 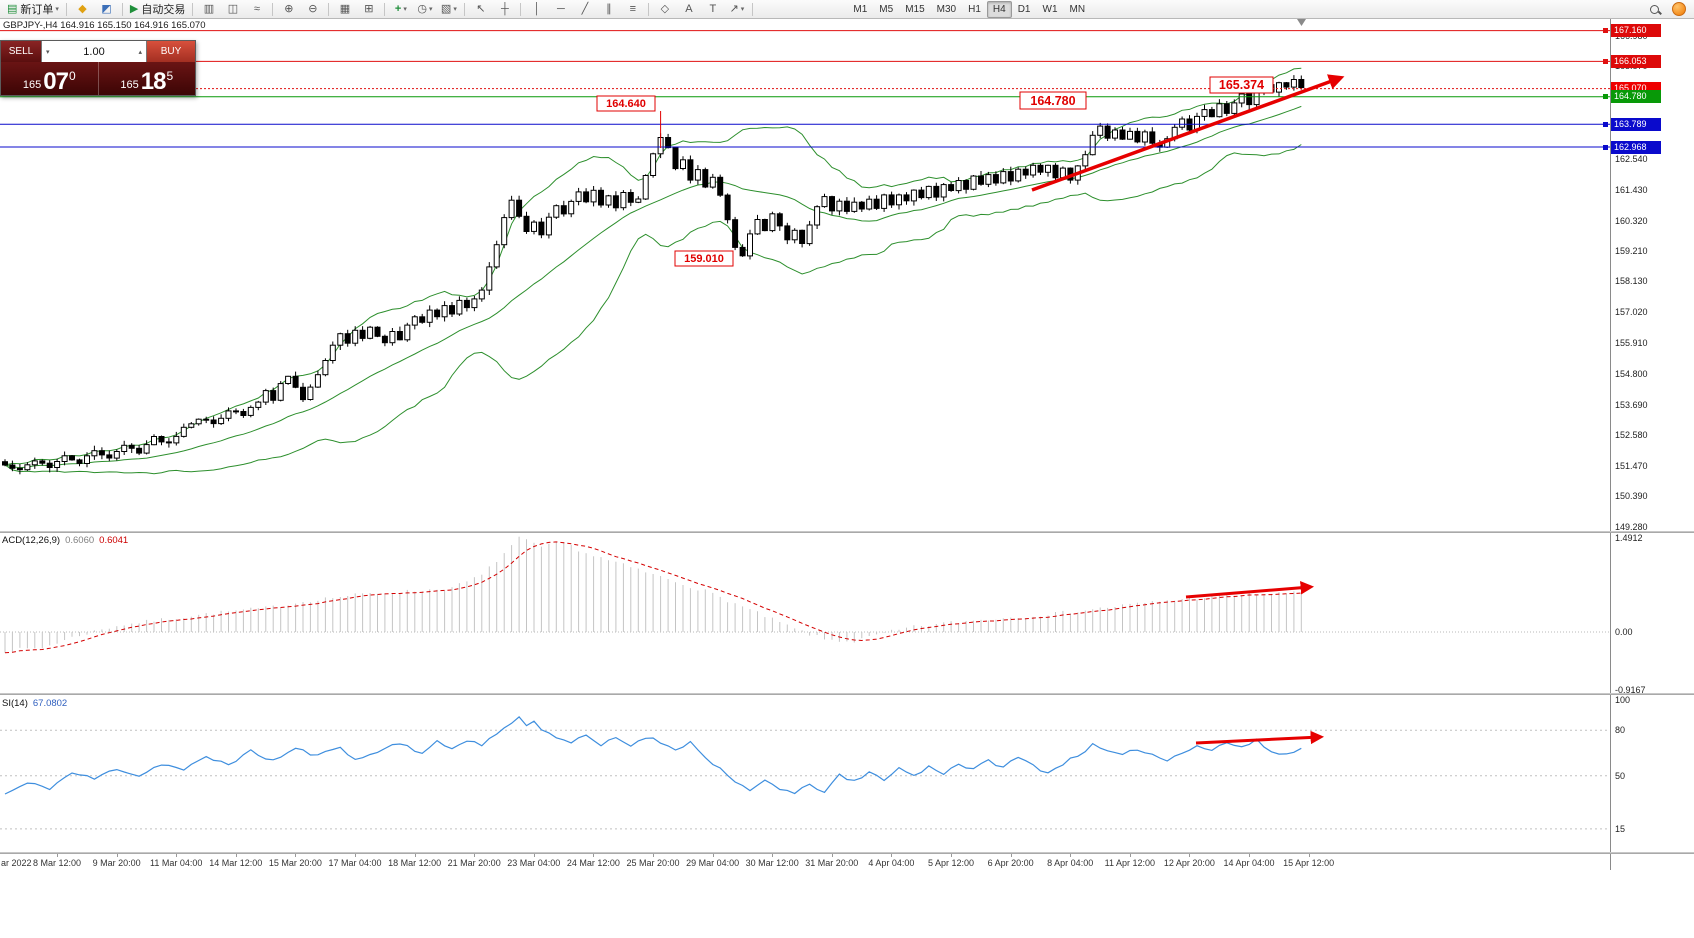 What do you see at coordinates (140, 52) in the screenshot?
I see `volume-increment-icon: ▴` at bounding box center [140, 52].